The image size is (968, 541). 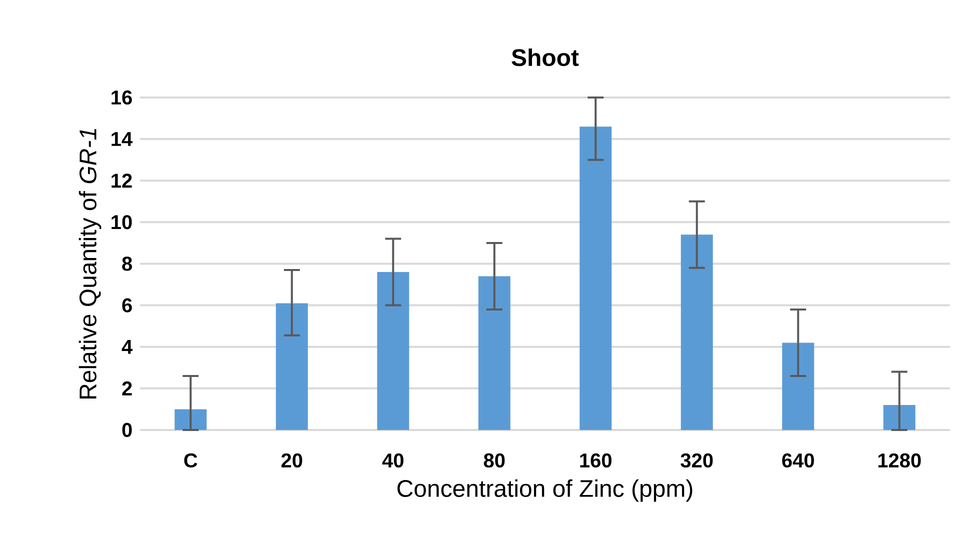 What do you see at coordinates (494, 460) in the screenshot?
I see `x-tick-label: 80` at bounding box center [494, 460].